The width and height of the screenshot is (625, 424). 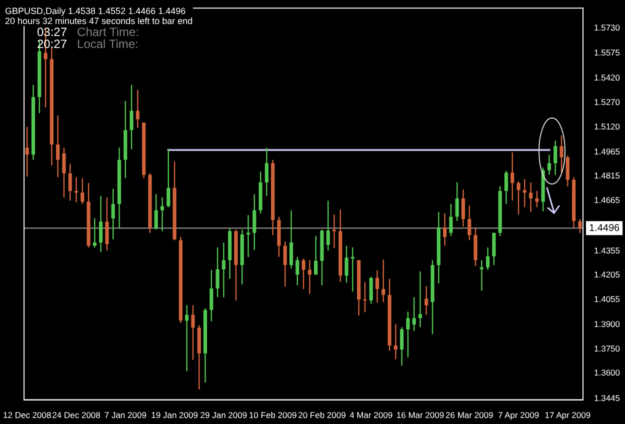 I want to click on x-tick-label: 7 Jan 2009, so click(x=125, y=415).